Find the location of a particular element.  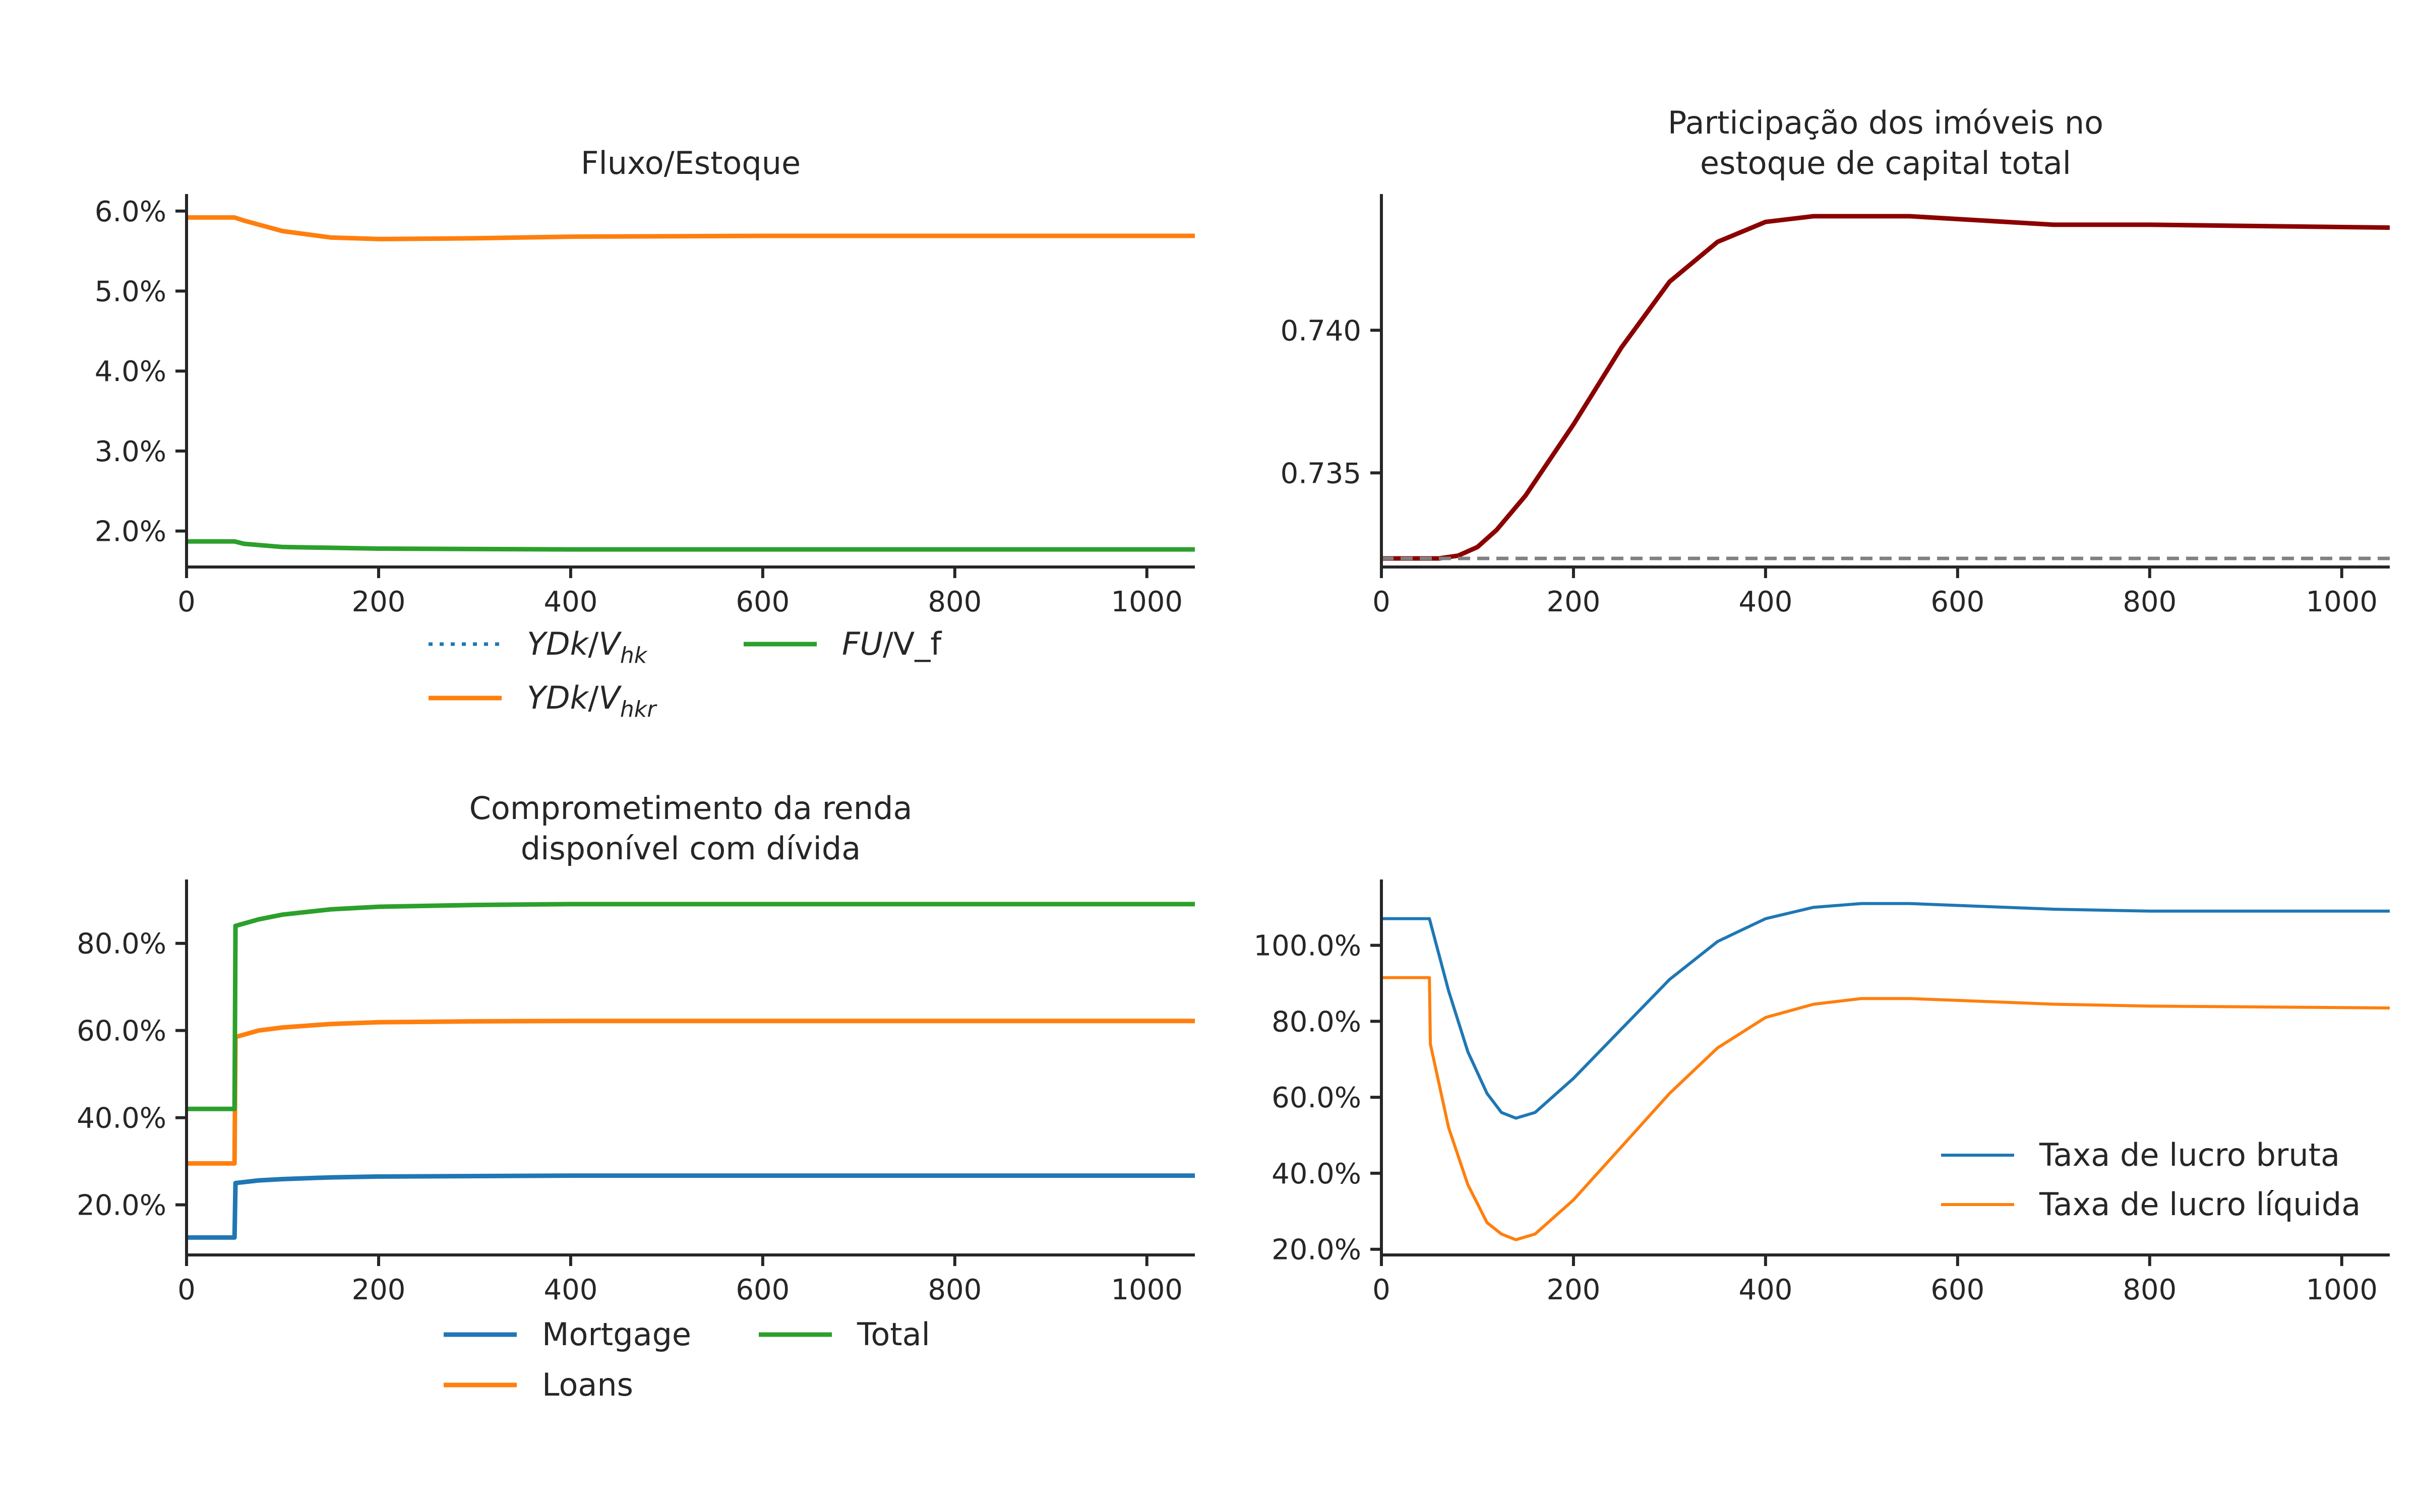

legend-label-0: YDk/Vhk is located at coordinates (587, 646).